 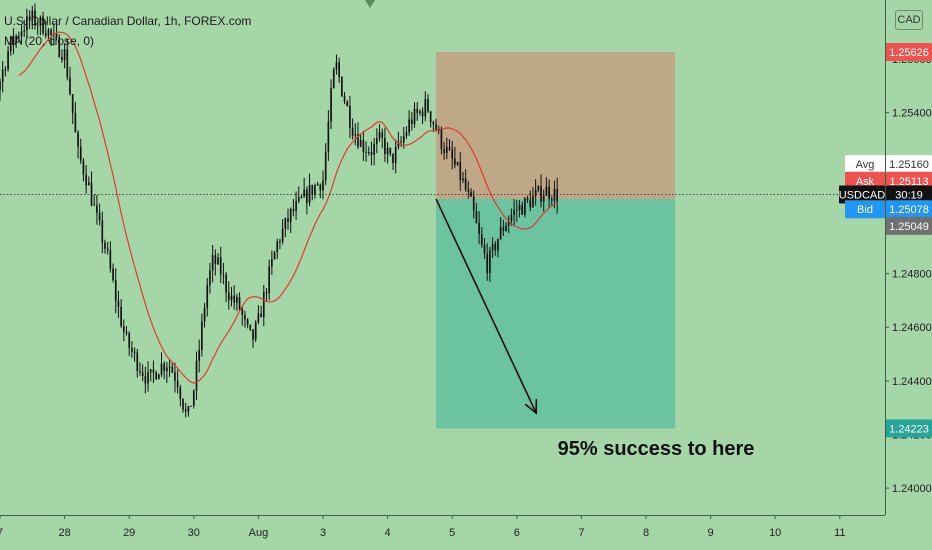 I want to click on stop-price-badge-value: 1.25626, so click(x=909, y=53).